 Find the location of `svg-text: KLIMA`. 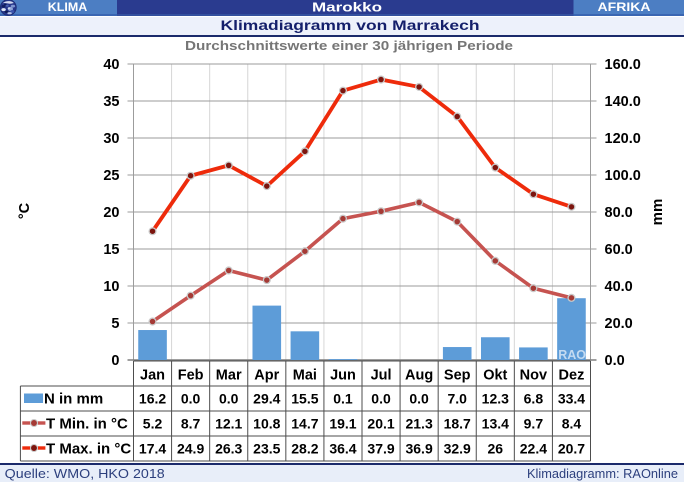

svg-text: KLIMA is located at coordinates (68, 7).